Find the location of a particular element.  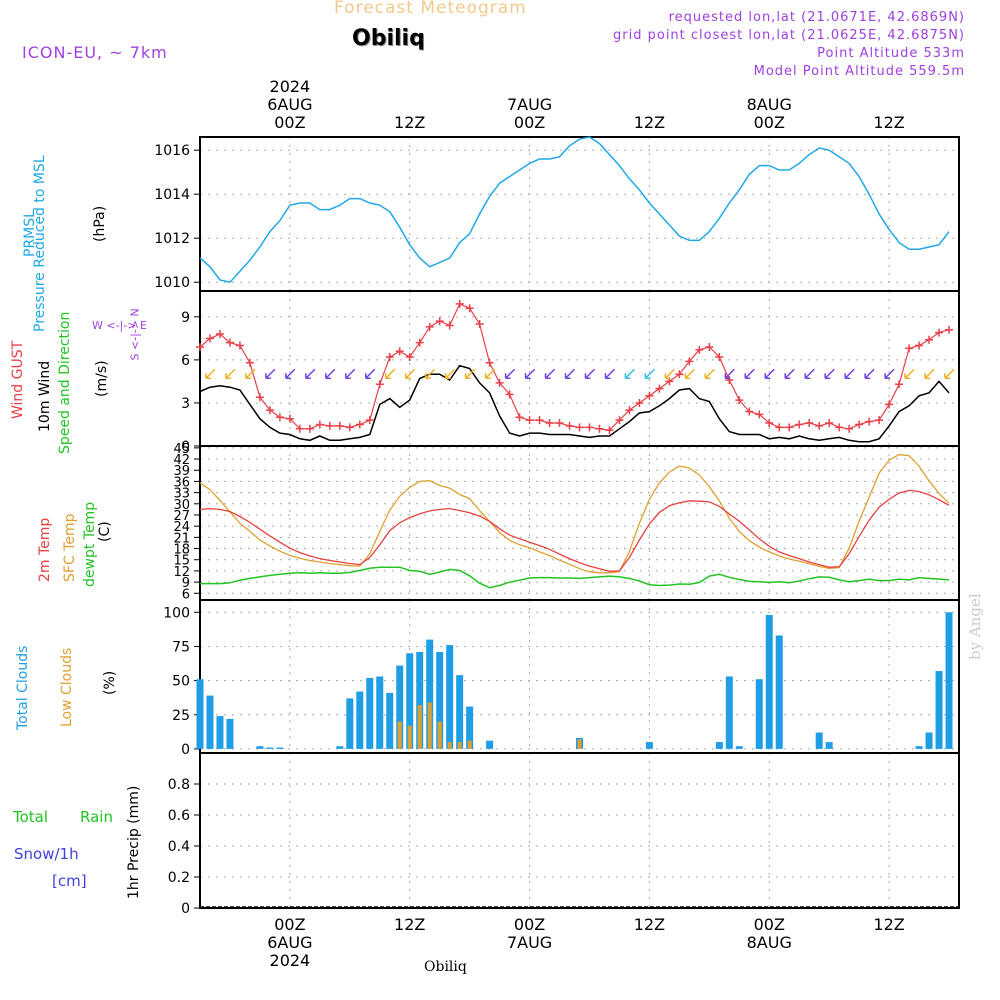

clouds-ytick-label: 75 is located at coordinates (181, 647).